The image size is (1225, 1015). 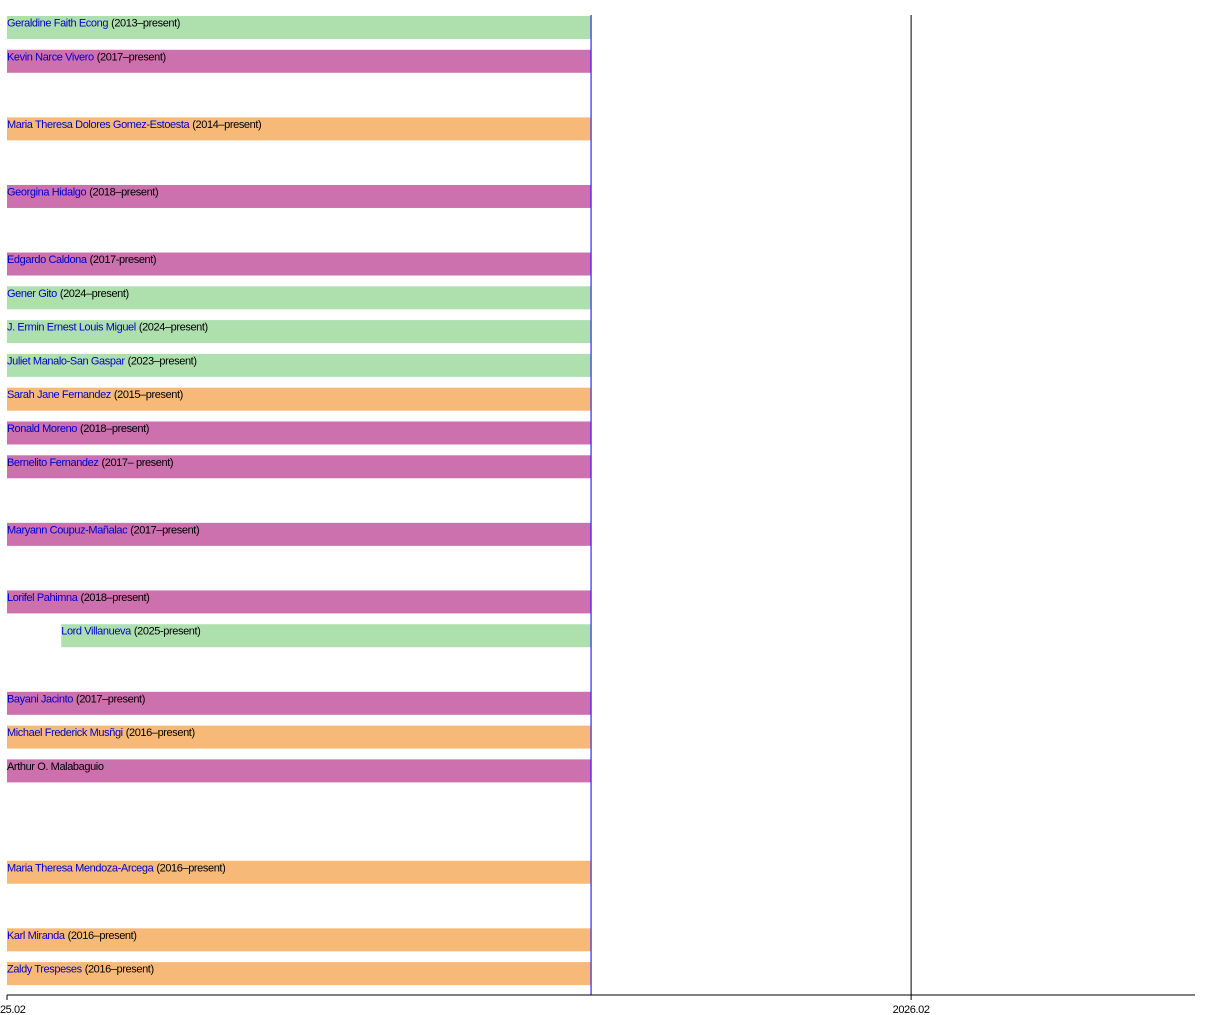 I want to click on bar-label: Lorifel Pahimna (2018–present), so click(x=78, y=598).